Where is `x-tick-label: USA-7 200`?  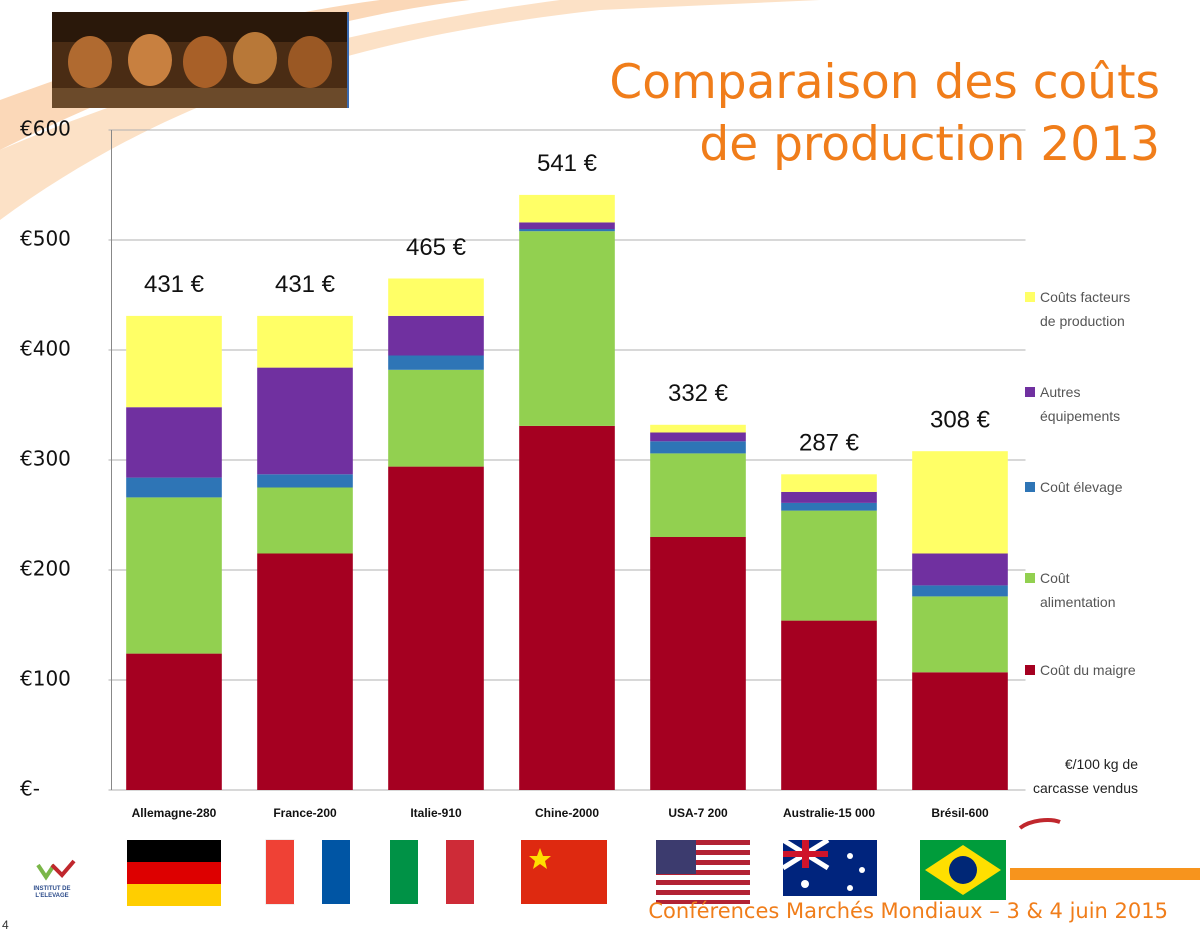 x-tick-label: USA-7 200 is located at coordinates (698, 813).